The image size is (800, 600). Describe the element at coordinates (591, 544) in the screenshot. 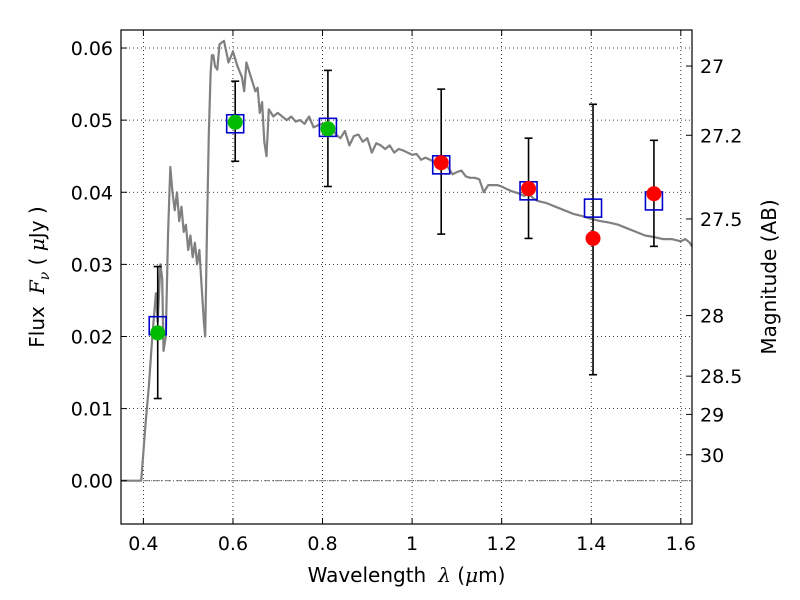

I see `x-tick-label: 1.4` at that location.